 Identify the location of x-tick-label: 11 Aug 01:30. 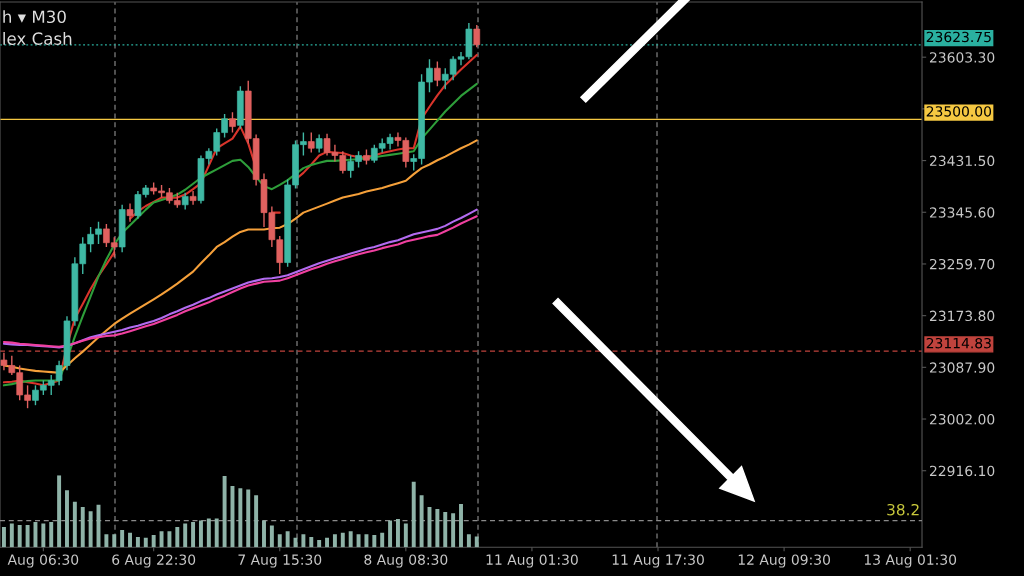
(532, 561).